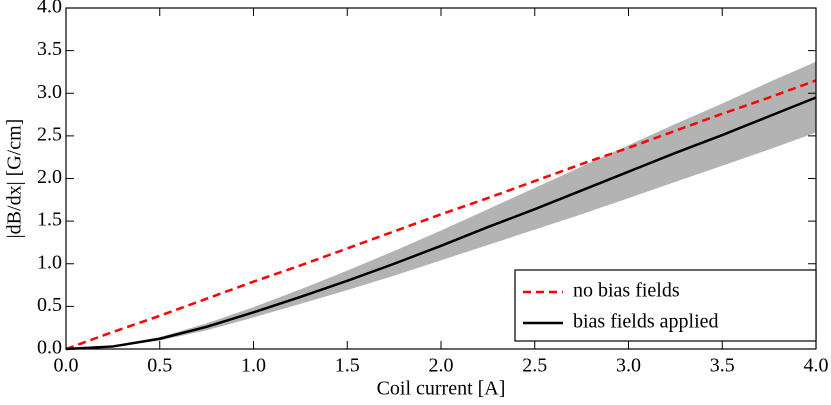 Image resolution: width=831 pixels, height=405 pixels. I want to click on y-tick-label: 3.5, so click(49, 49).